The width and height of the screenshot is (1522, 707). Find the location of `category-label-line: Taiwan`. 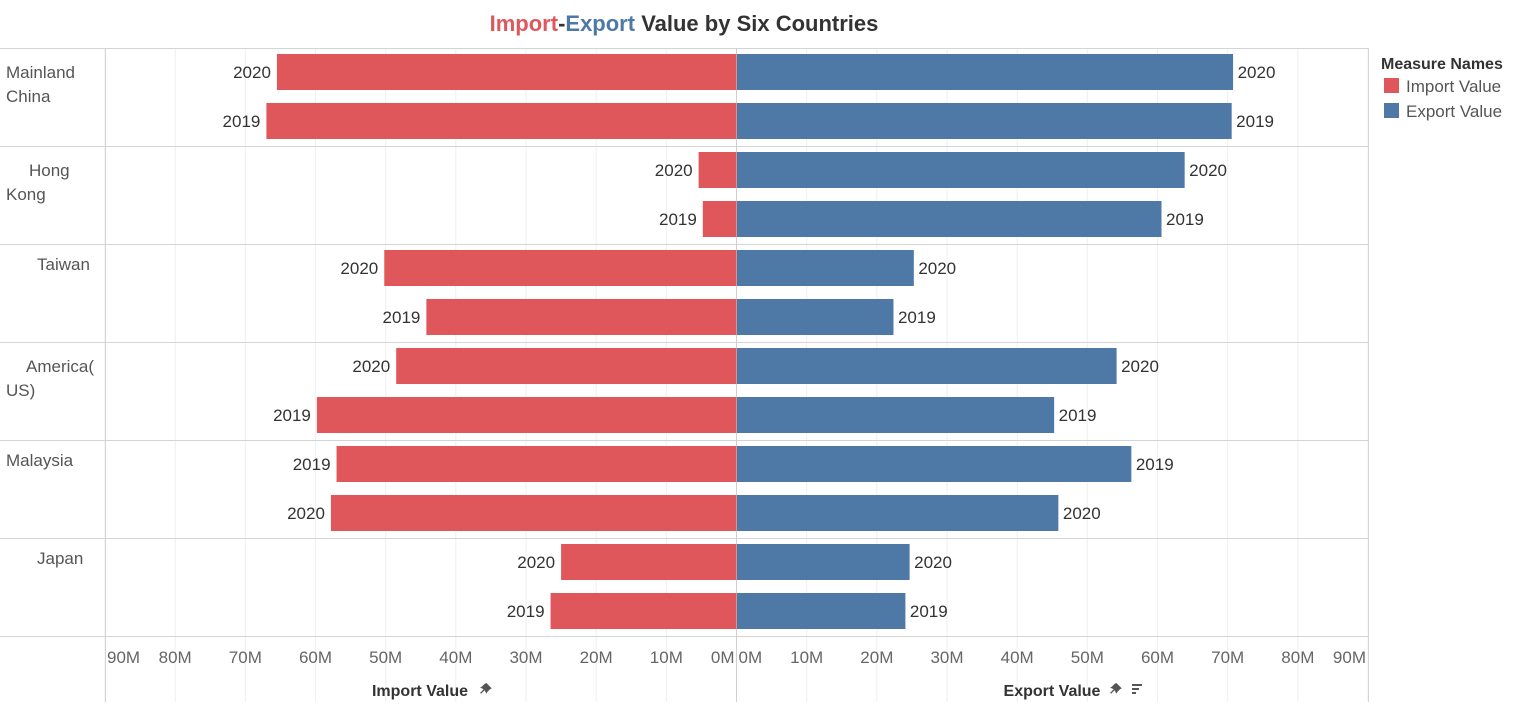

category-label-line: Taiwan is located at coordinates (63, 264).